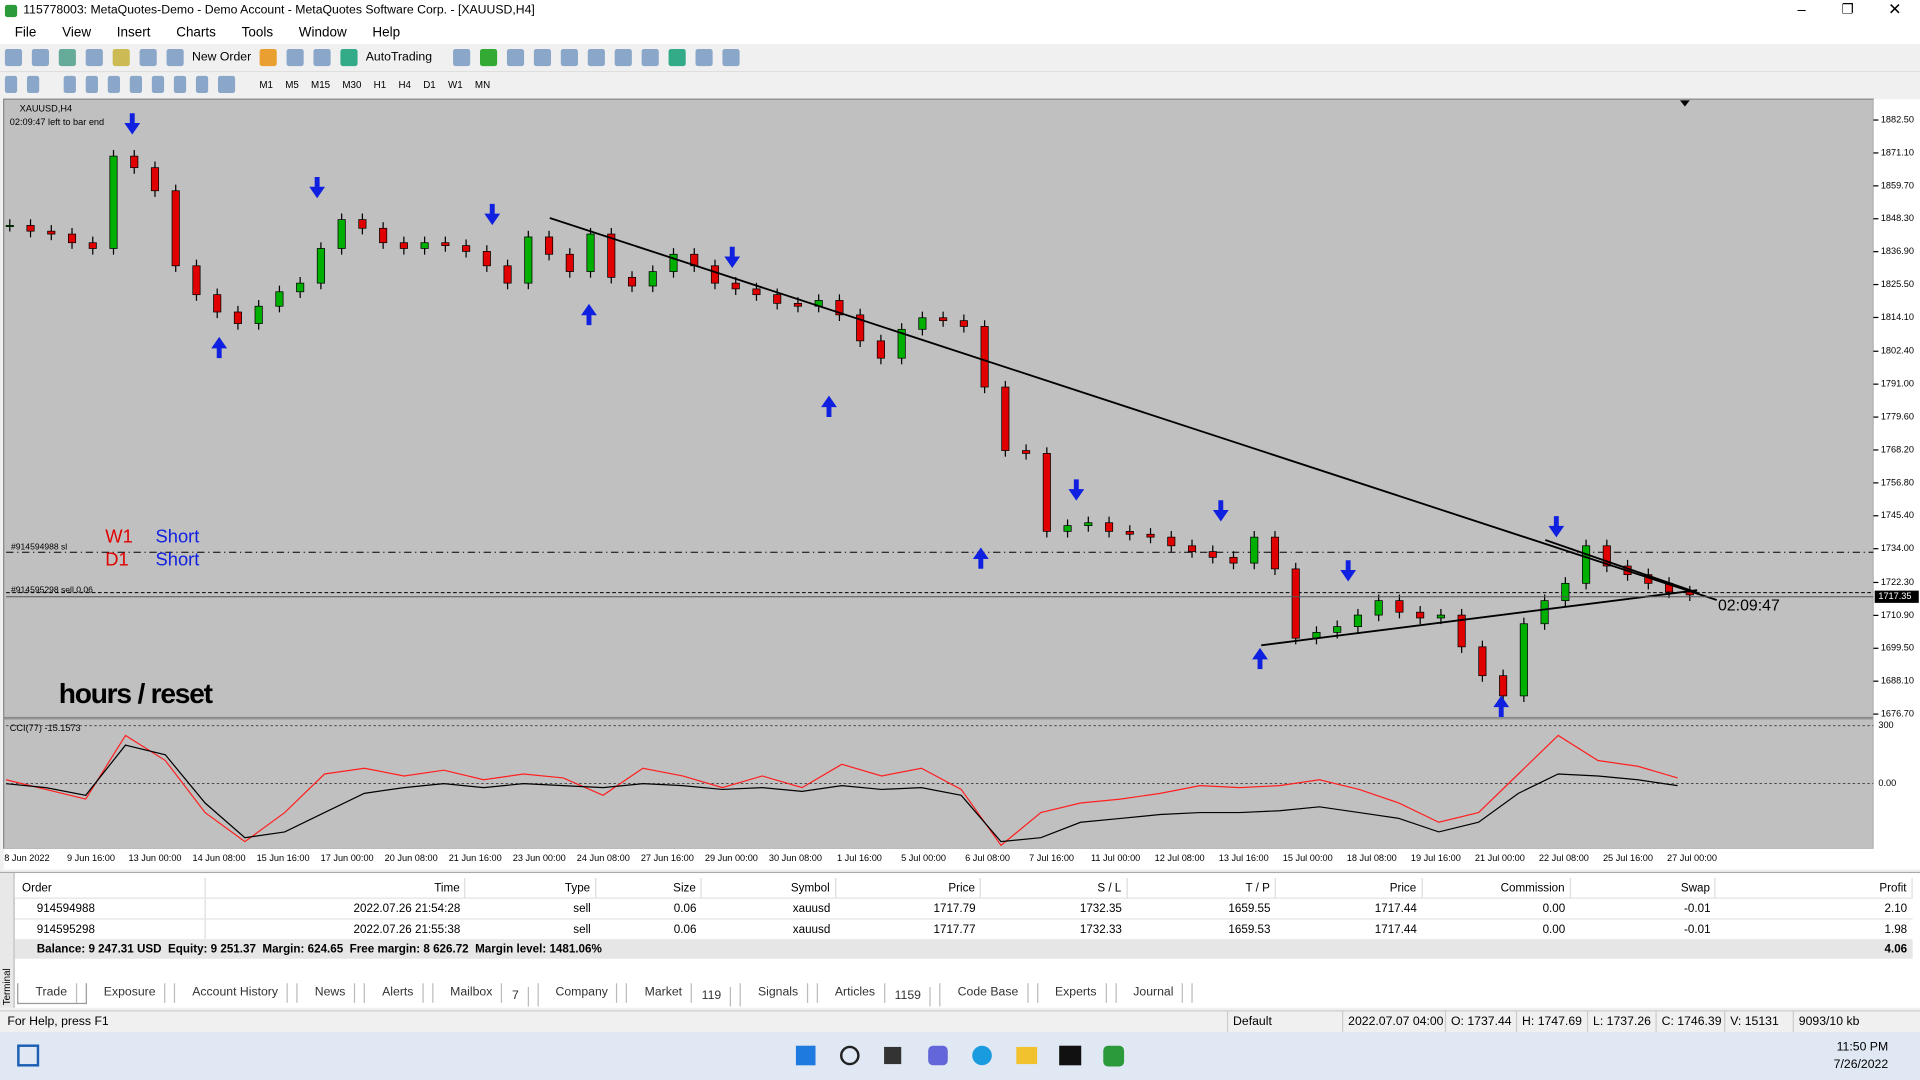 This screenshot has width=1920, height=1080. Describe the element at coordinates (805, 1055) in the screenshot. I see `start-button` at that location.